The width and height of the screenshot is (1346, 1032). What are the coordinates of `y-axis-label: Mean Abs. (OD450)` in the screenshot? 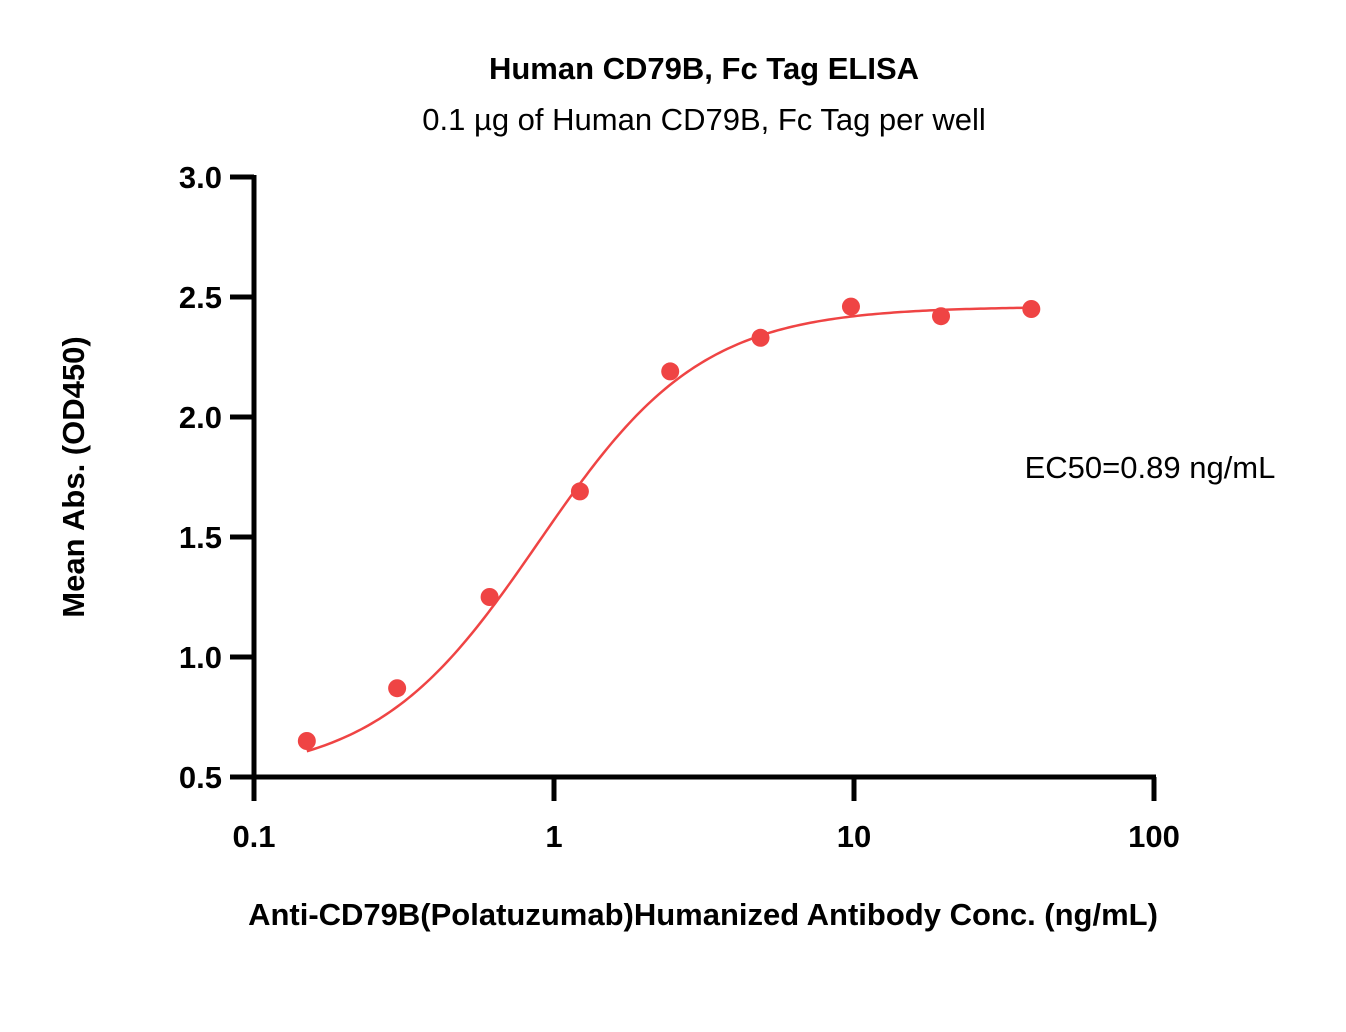 It's located at (73, 476).